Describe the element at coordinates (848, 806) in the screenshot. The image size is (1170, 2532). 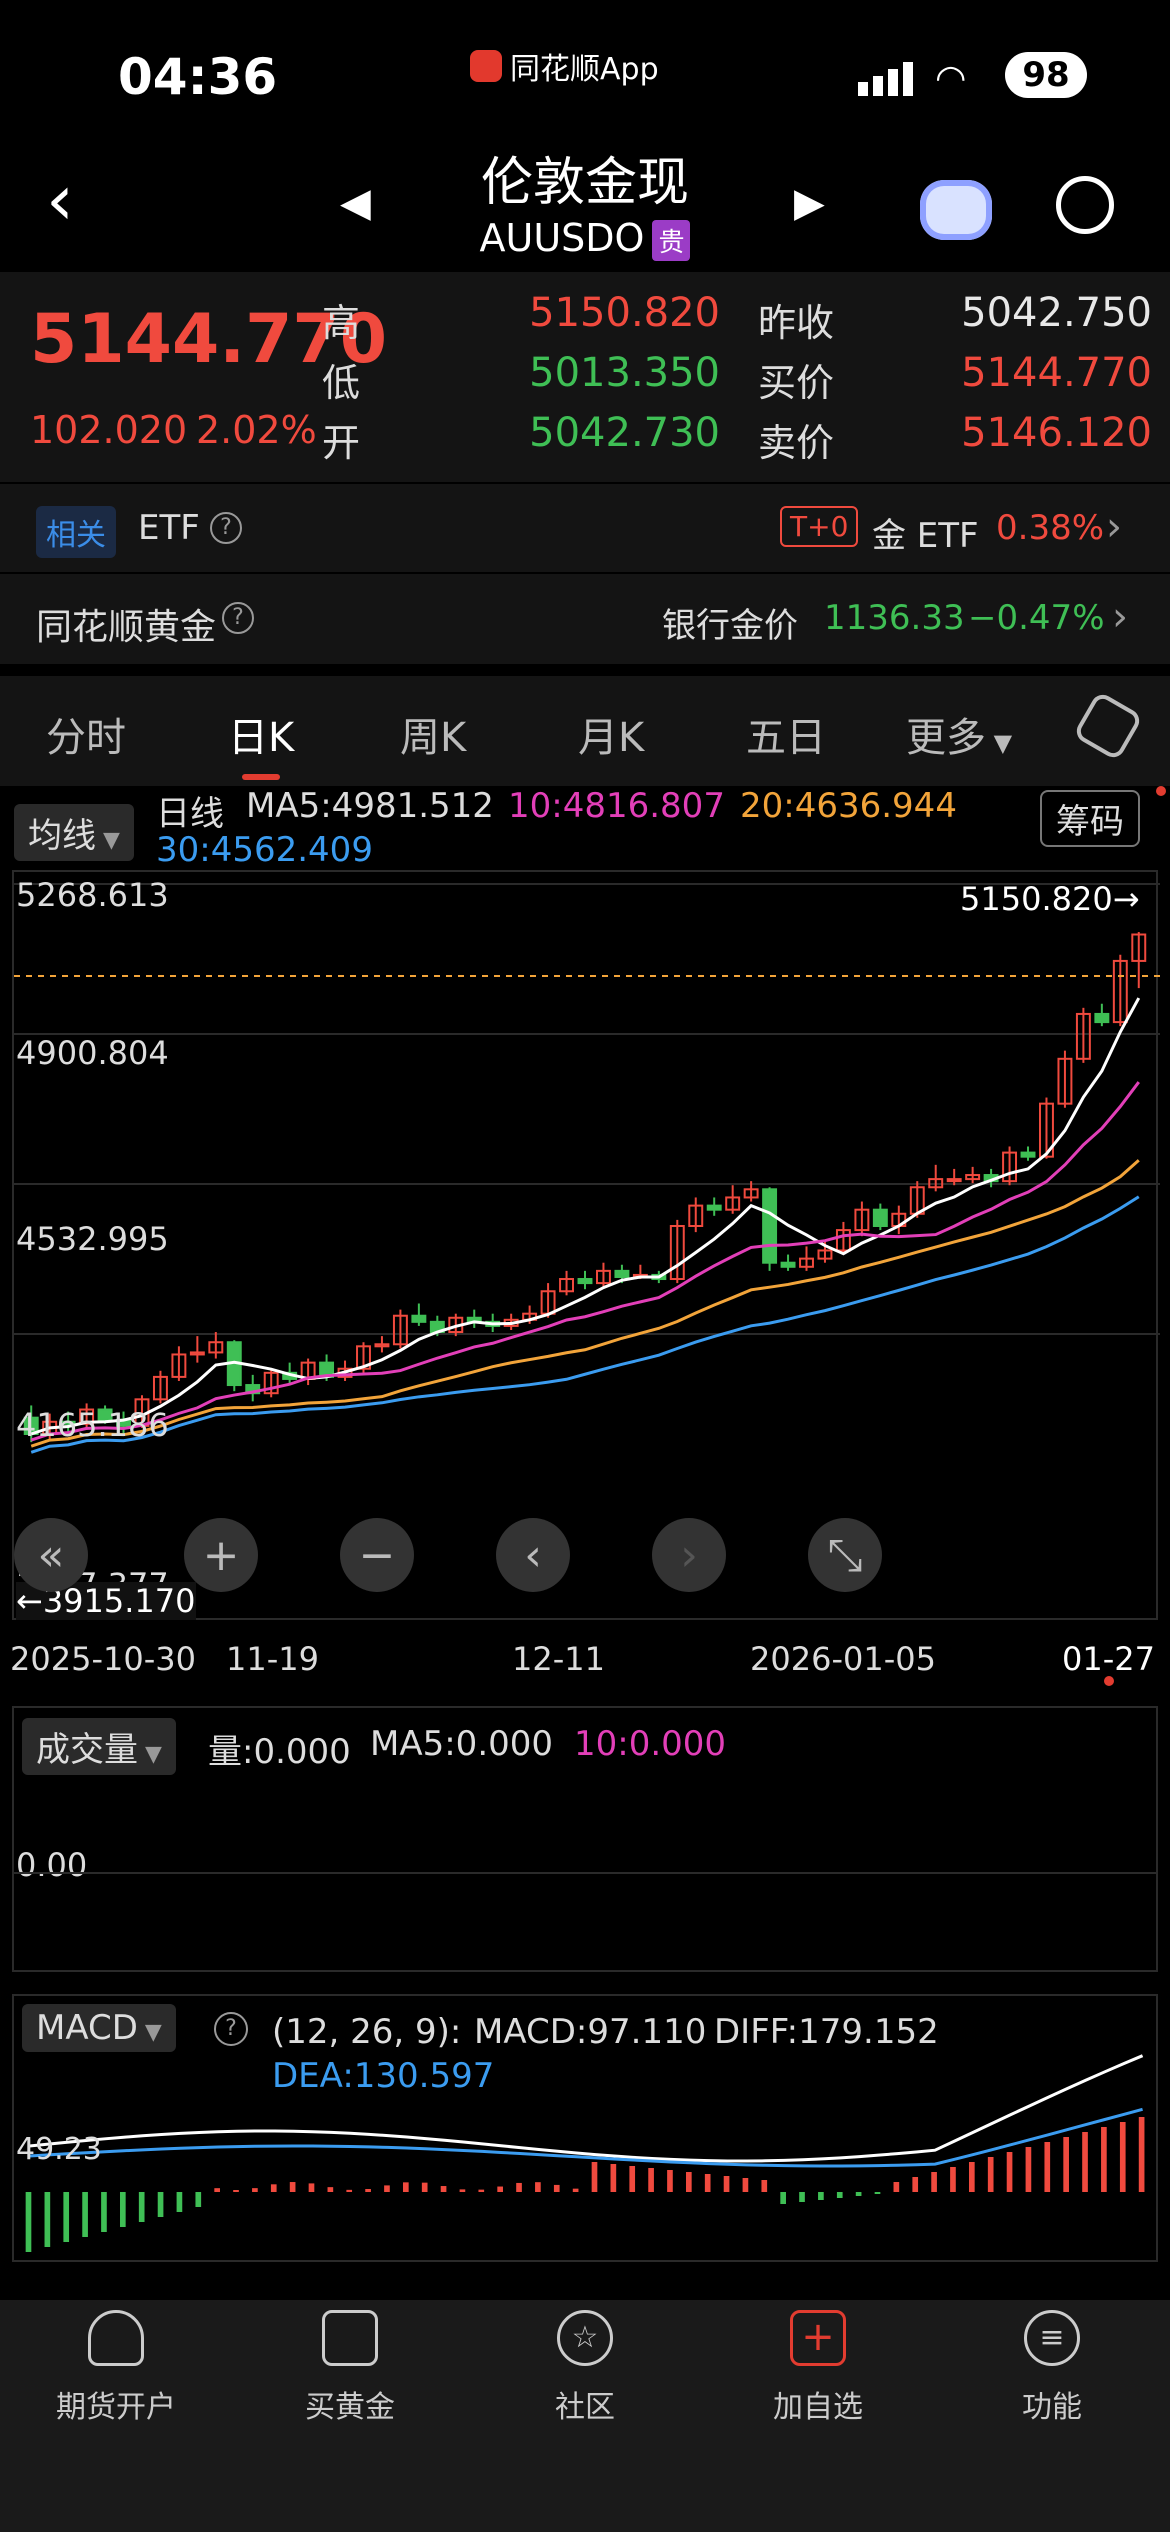
I see `ma20-value: 20:4636.944` at that location.